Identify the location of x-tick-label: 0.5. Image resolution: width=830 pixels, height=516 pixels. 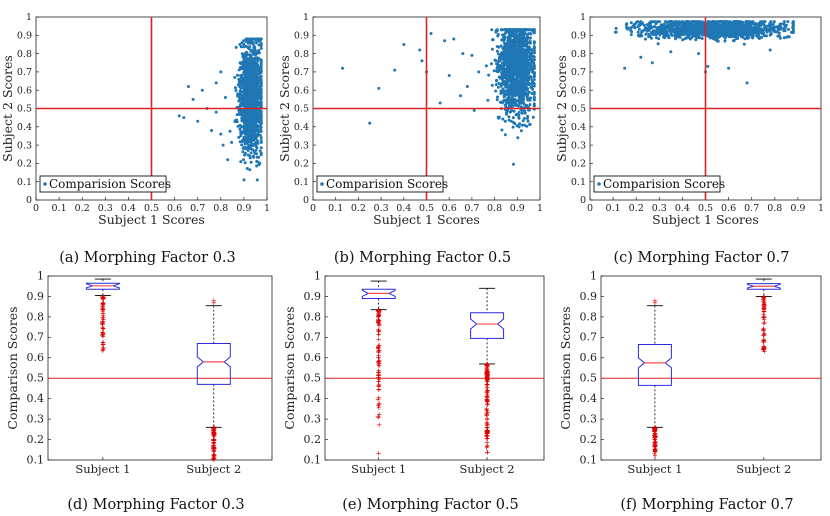
(151, 208).